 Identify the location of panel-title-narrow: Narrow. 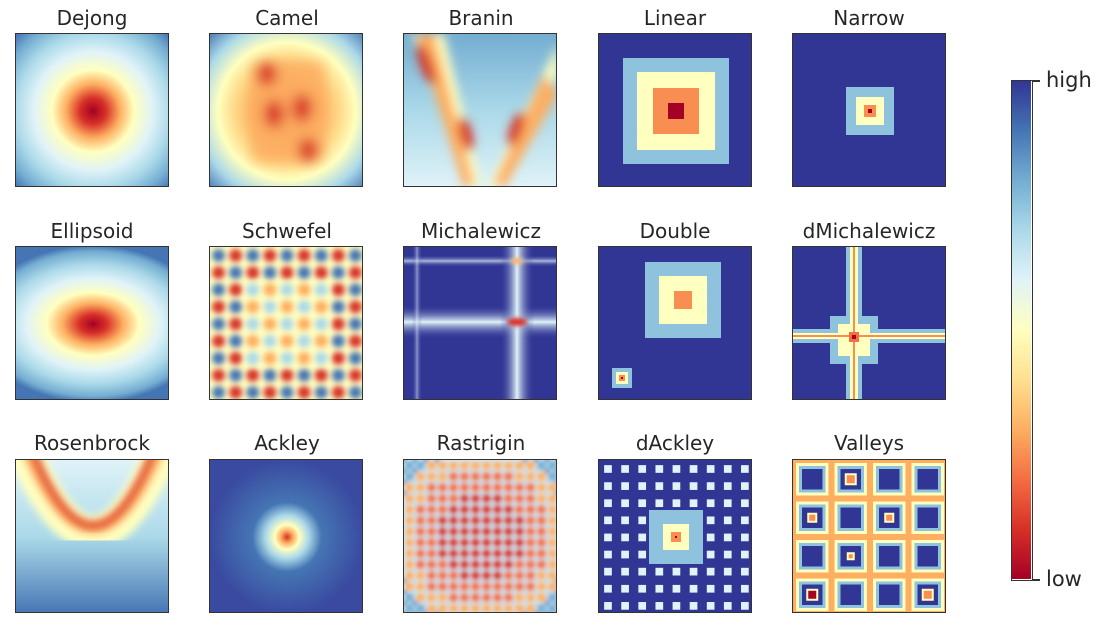
(869, 18).